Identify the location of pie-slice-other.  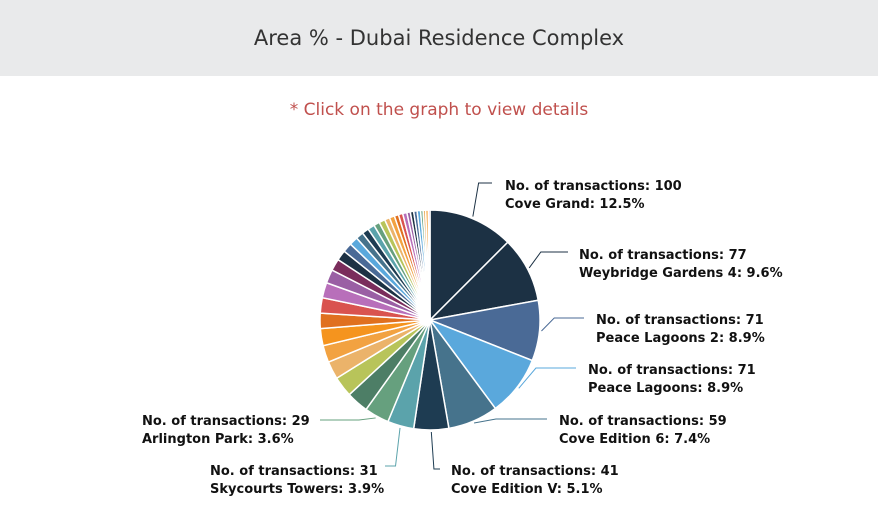
(429, 265).